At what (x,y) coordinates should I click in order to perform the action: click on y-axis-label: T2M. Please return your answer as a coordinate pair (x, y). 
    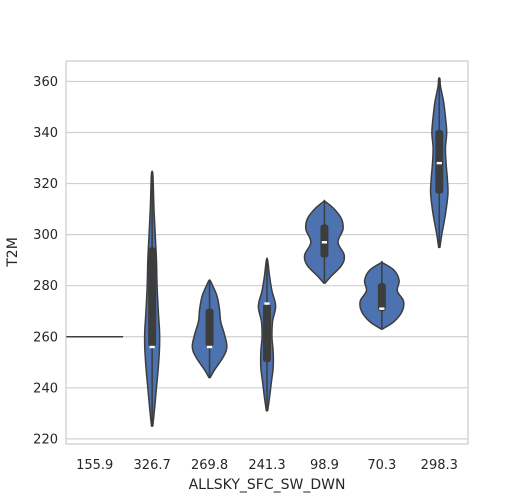
    Looking at the image, I should click on (13, 252).